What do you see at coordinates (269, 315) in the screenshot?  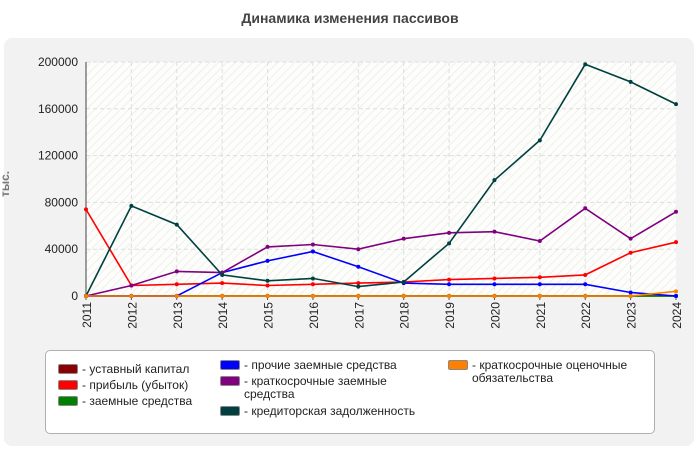 I see `x-tick-label: 2015` at bounding box center [269, 315].